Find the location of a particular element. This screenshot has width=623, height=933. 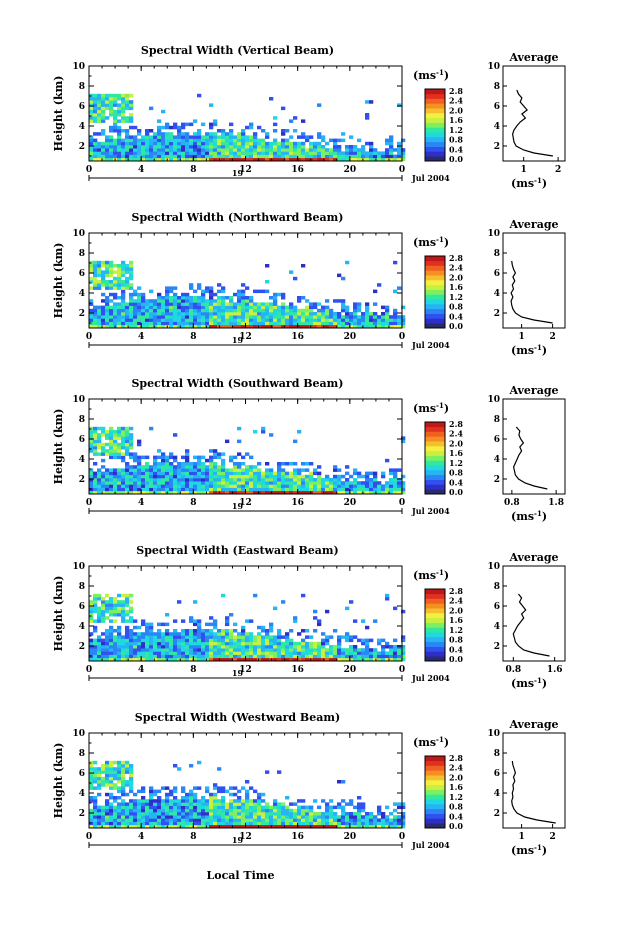

average-y-tick-label: 8 is located at coordinates (497, 587).